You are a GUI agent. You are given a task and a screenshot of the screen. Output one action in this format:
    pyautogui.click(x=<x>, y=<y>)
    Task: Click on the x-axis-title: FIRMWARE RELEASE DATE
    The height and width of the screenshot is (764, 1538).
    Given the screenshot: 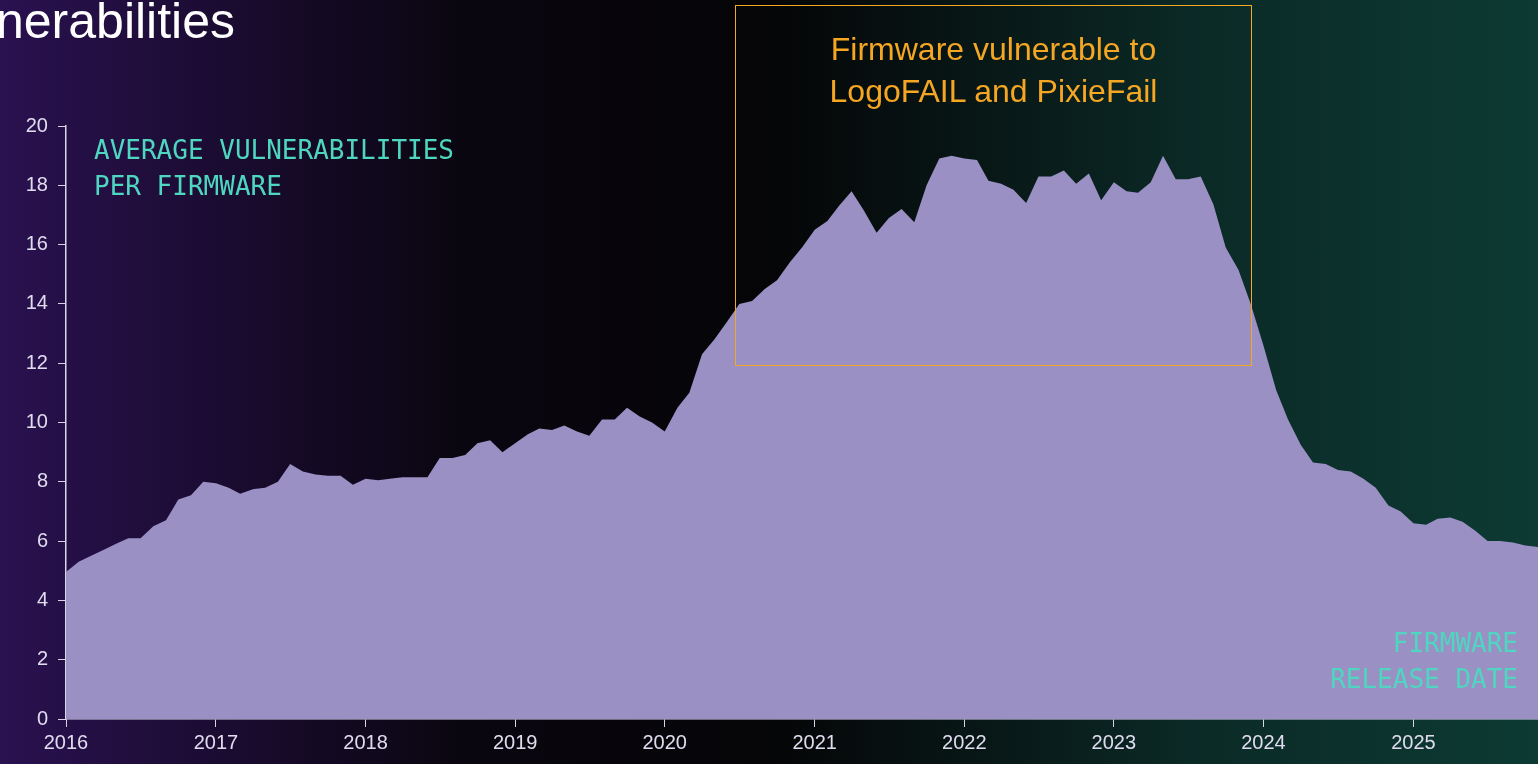 What is the action you would take?
    pyautogui.click(x=1424, y=661)
    